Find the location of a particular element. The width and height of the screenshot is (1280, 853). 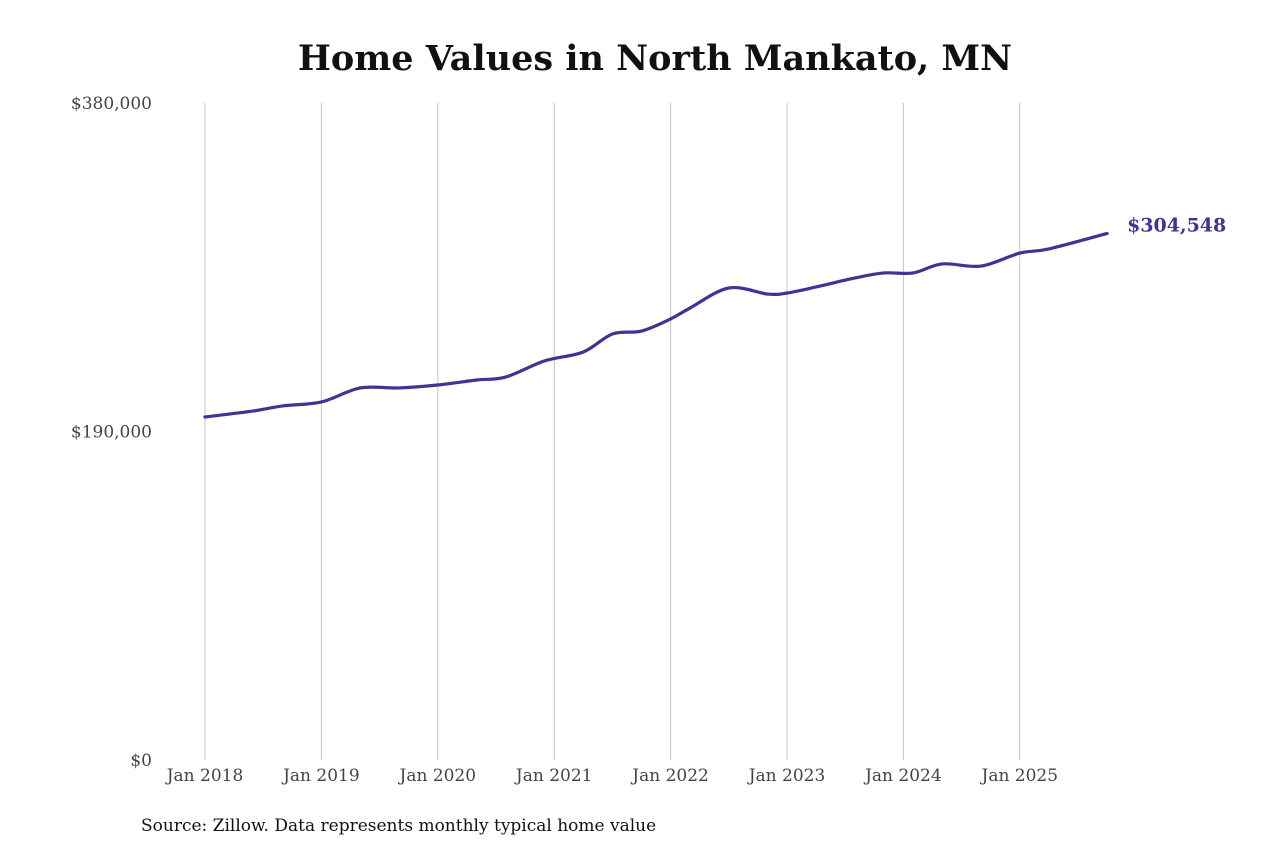

x-tick-label: Jan 2019 is located at coordinates (320, 776).